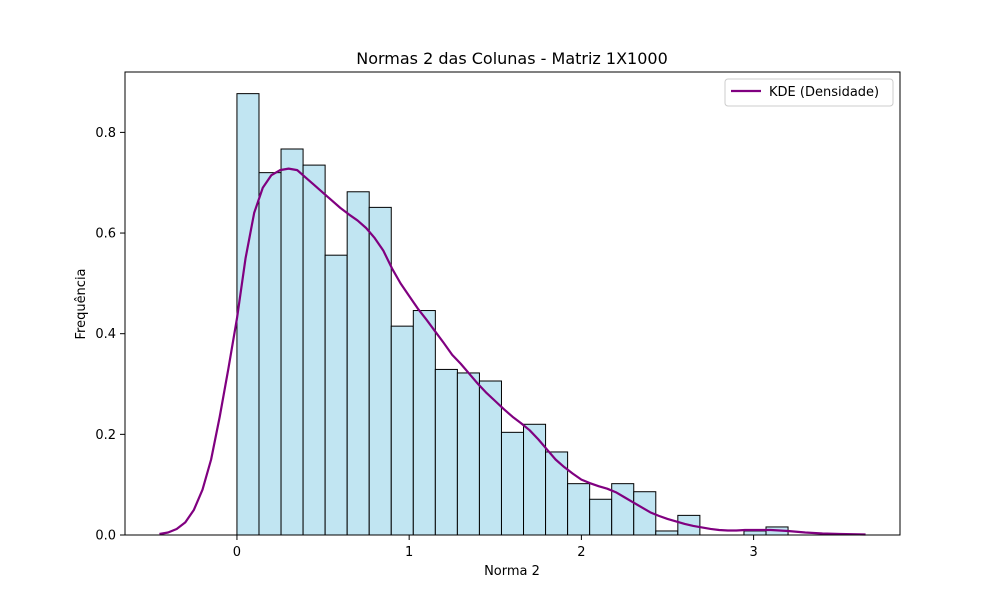  Describe the element at coordinates (105, 334) in the screenshot. I see `y-tick-label: 0.4` at that location.